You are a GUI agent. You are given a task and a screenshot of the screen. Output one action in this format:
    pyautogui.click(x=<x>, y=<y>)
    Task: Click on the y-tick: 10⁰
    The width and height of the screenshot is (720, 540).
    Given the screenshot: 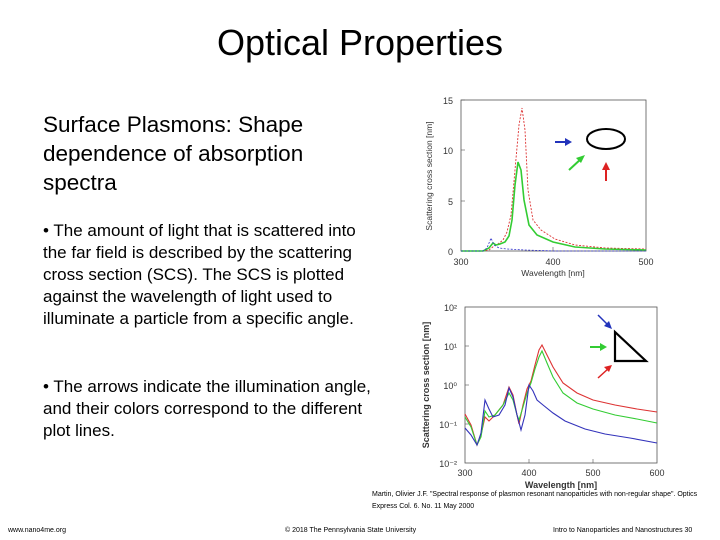 What is the action you would take?
    pyautogui.click(x=450, y=386)
    